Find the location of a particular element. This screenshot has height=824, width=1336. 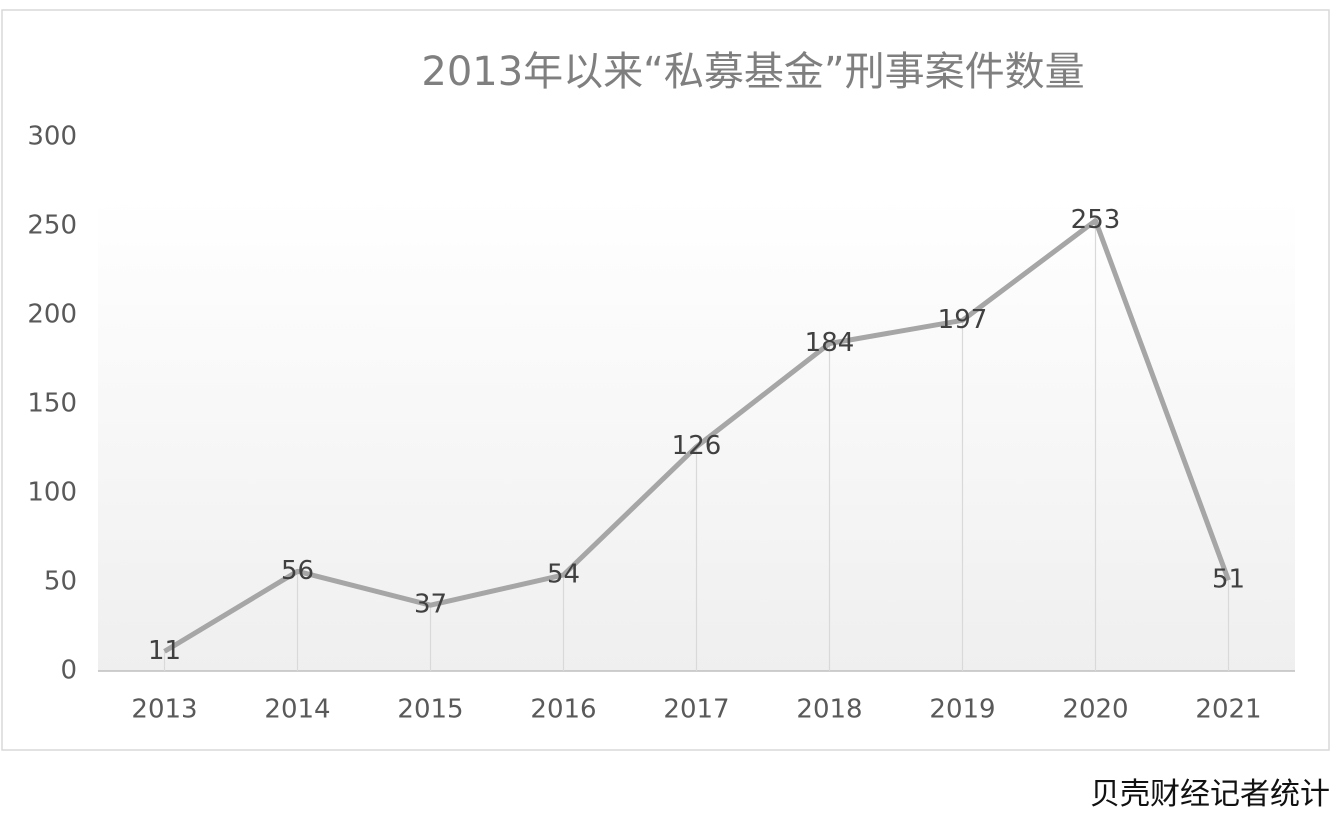

x-tick-label: 2021 is located at coordinates (1228, 710).